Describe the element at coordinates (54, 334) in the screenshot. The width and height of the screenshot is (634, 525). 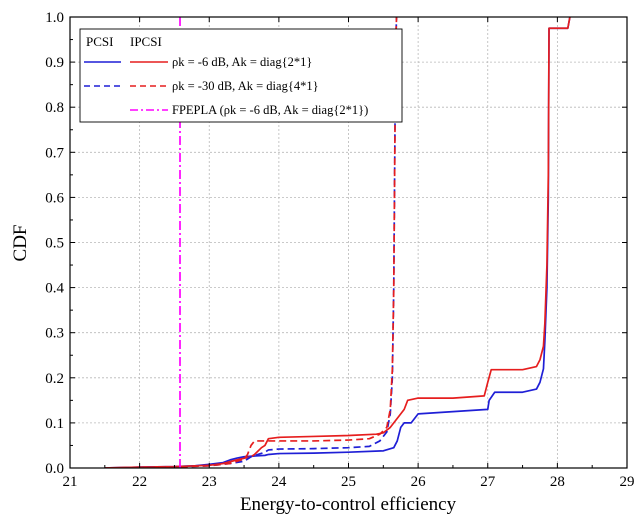
I see `y-tick-label: 0.3` at that location.